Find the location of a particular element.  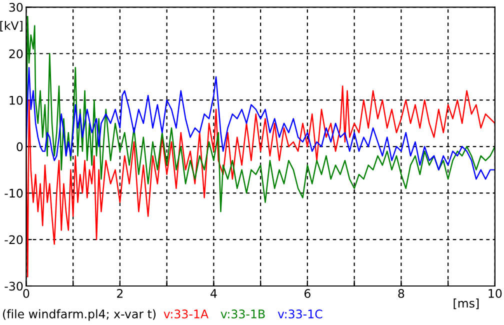

y-tick-label: 20 is located at coordinates (16, 53).